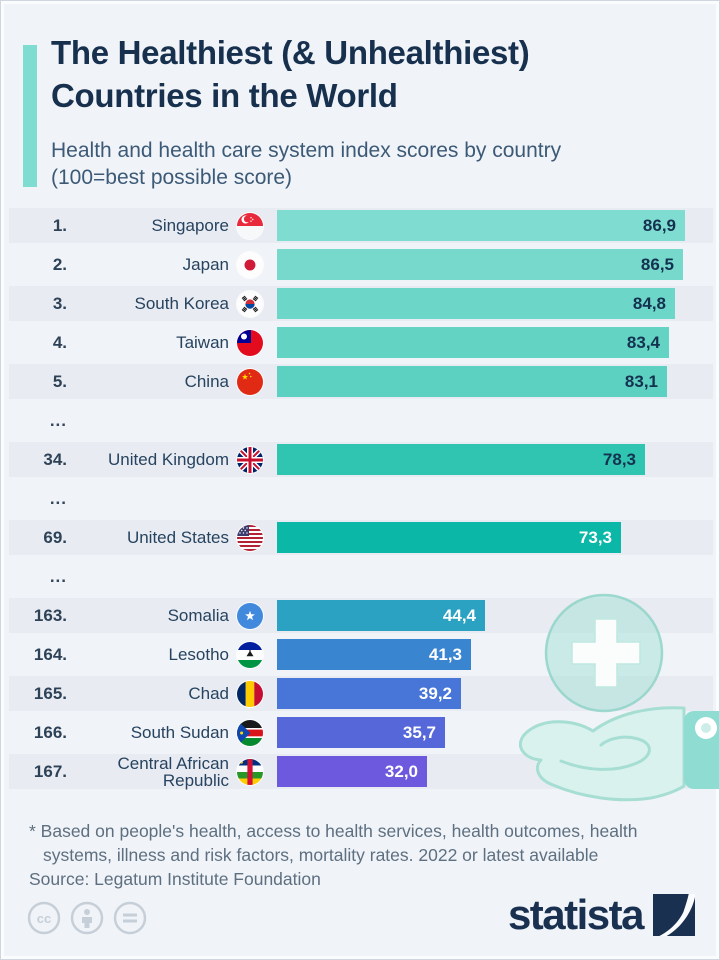  Describe the element at coordinates (495, 537) in the screenshot. I see `bar-track: 73,3` at that location.